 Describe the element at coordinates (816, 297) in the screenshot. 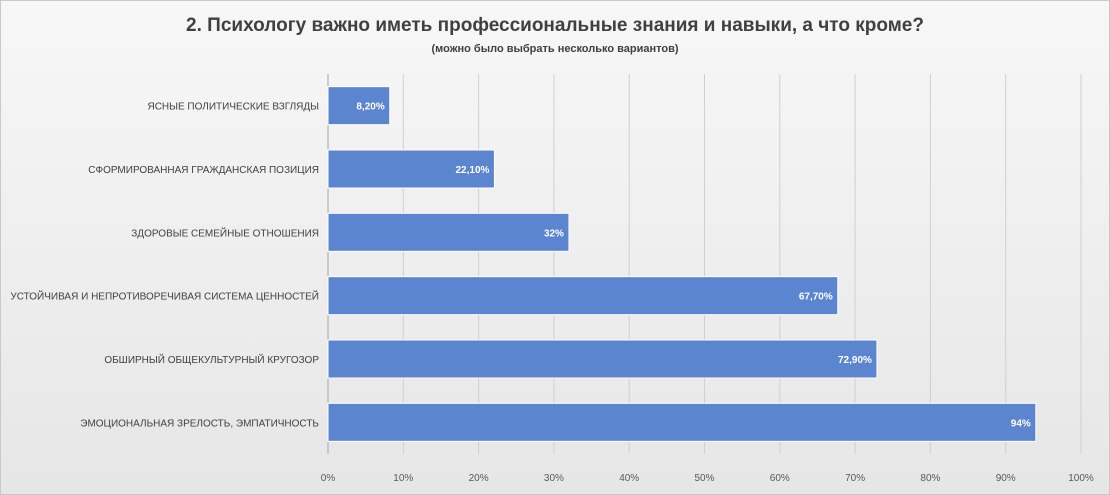

I see `data-label: 67,70%` at that location.